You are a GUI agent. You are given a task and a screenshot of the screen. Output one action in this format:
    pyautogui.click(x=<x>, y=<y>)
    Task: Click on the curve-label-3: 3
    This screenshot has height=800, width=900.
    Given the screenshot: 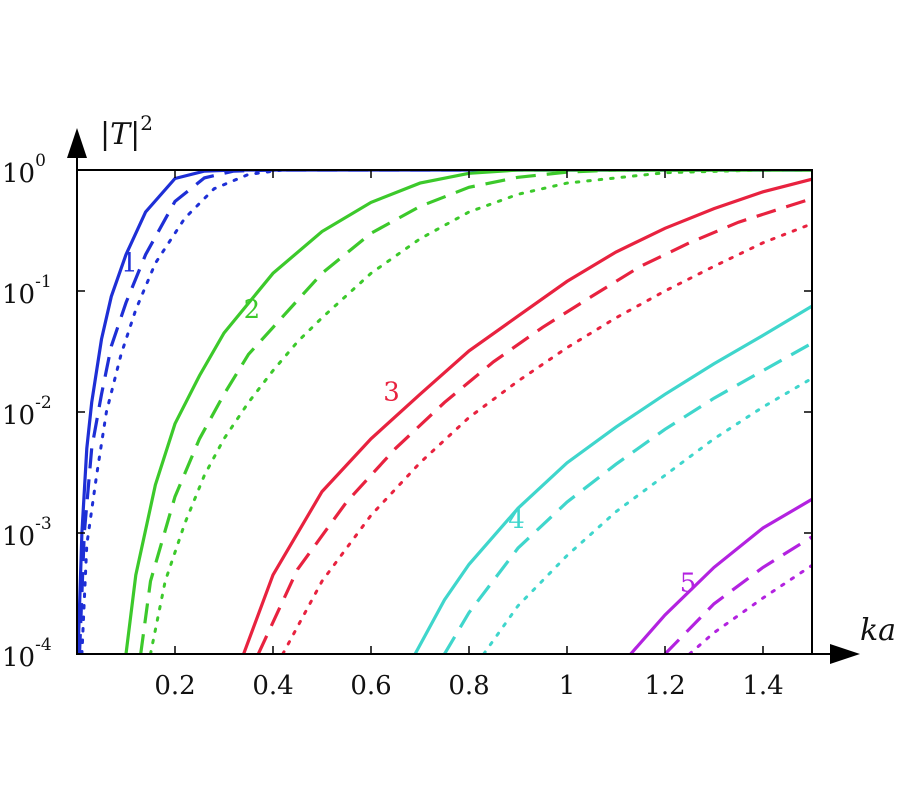 What is the action you would take?
    pyautogui.click(x=391, y=392)
    